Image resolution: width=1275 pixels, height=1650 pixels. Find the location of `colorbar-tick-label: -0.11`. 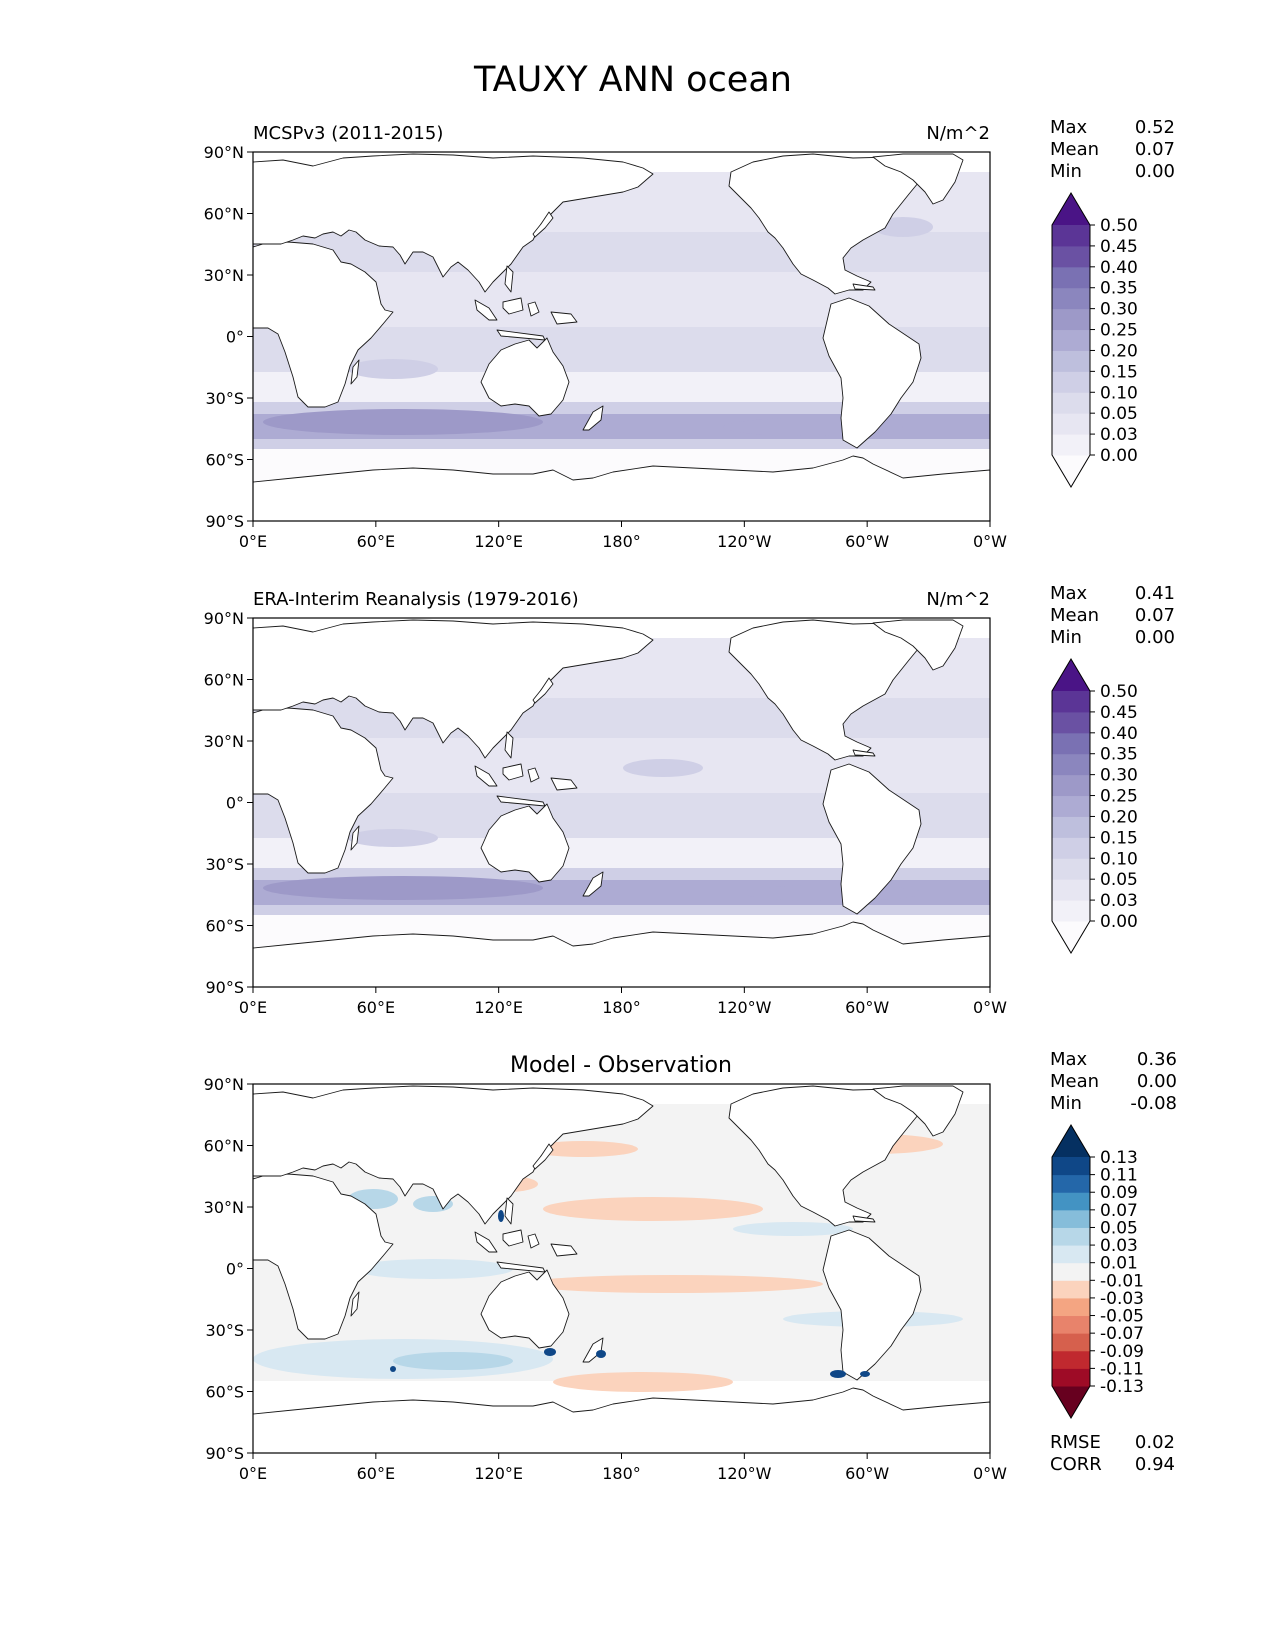

colorbar-tick-label: -0.11 is located at coordinates (1122, 1369).